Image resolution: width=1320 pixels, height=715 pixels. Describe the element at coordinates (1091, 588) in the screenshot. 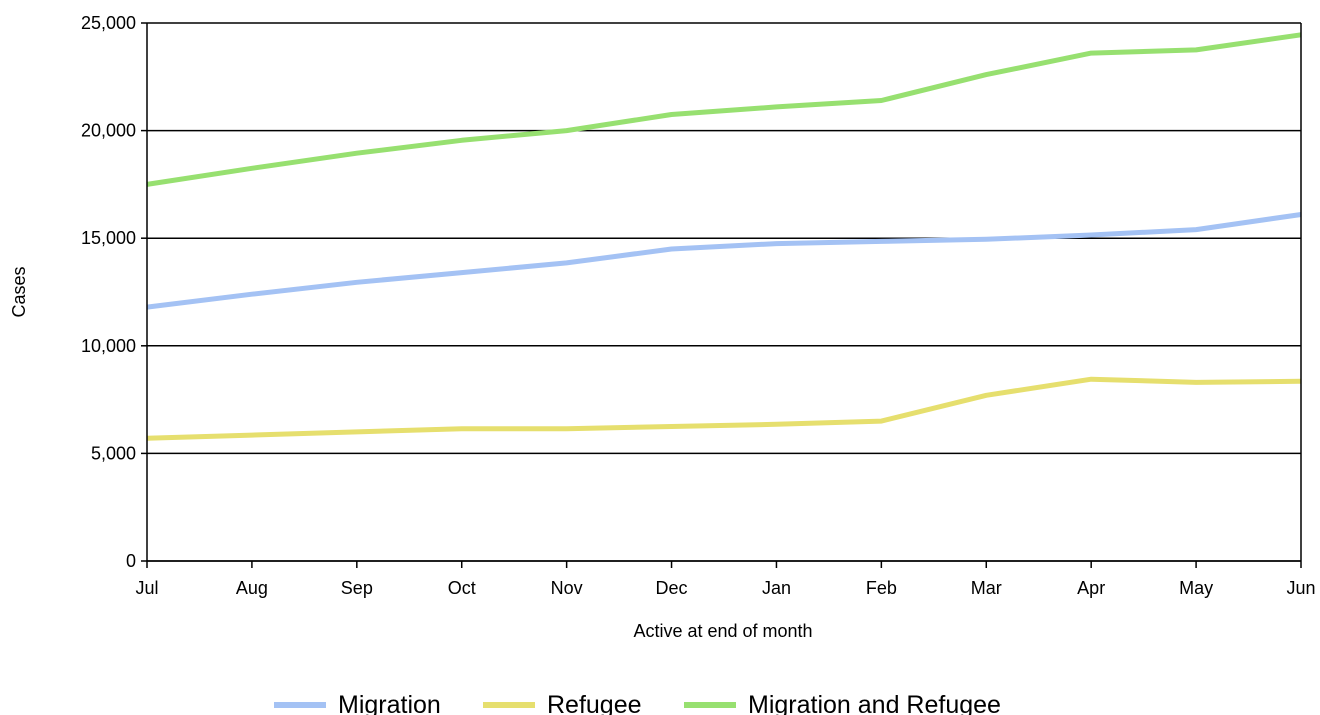

I see `x-tick-label: Apr` at that location.